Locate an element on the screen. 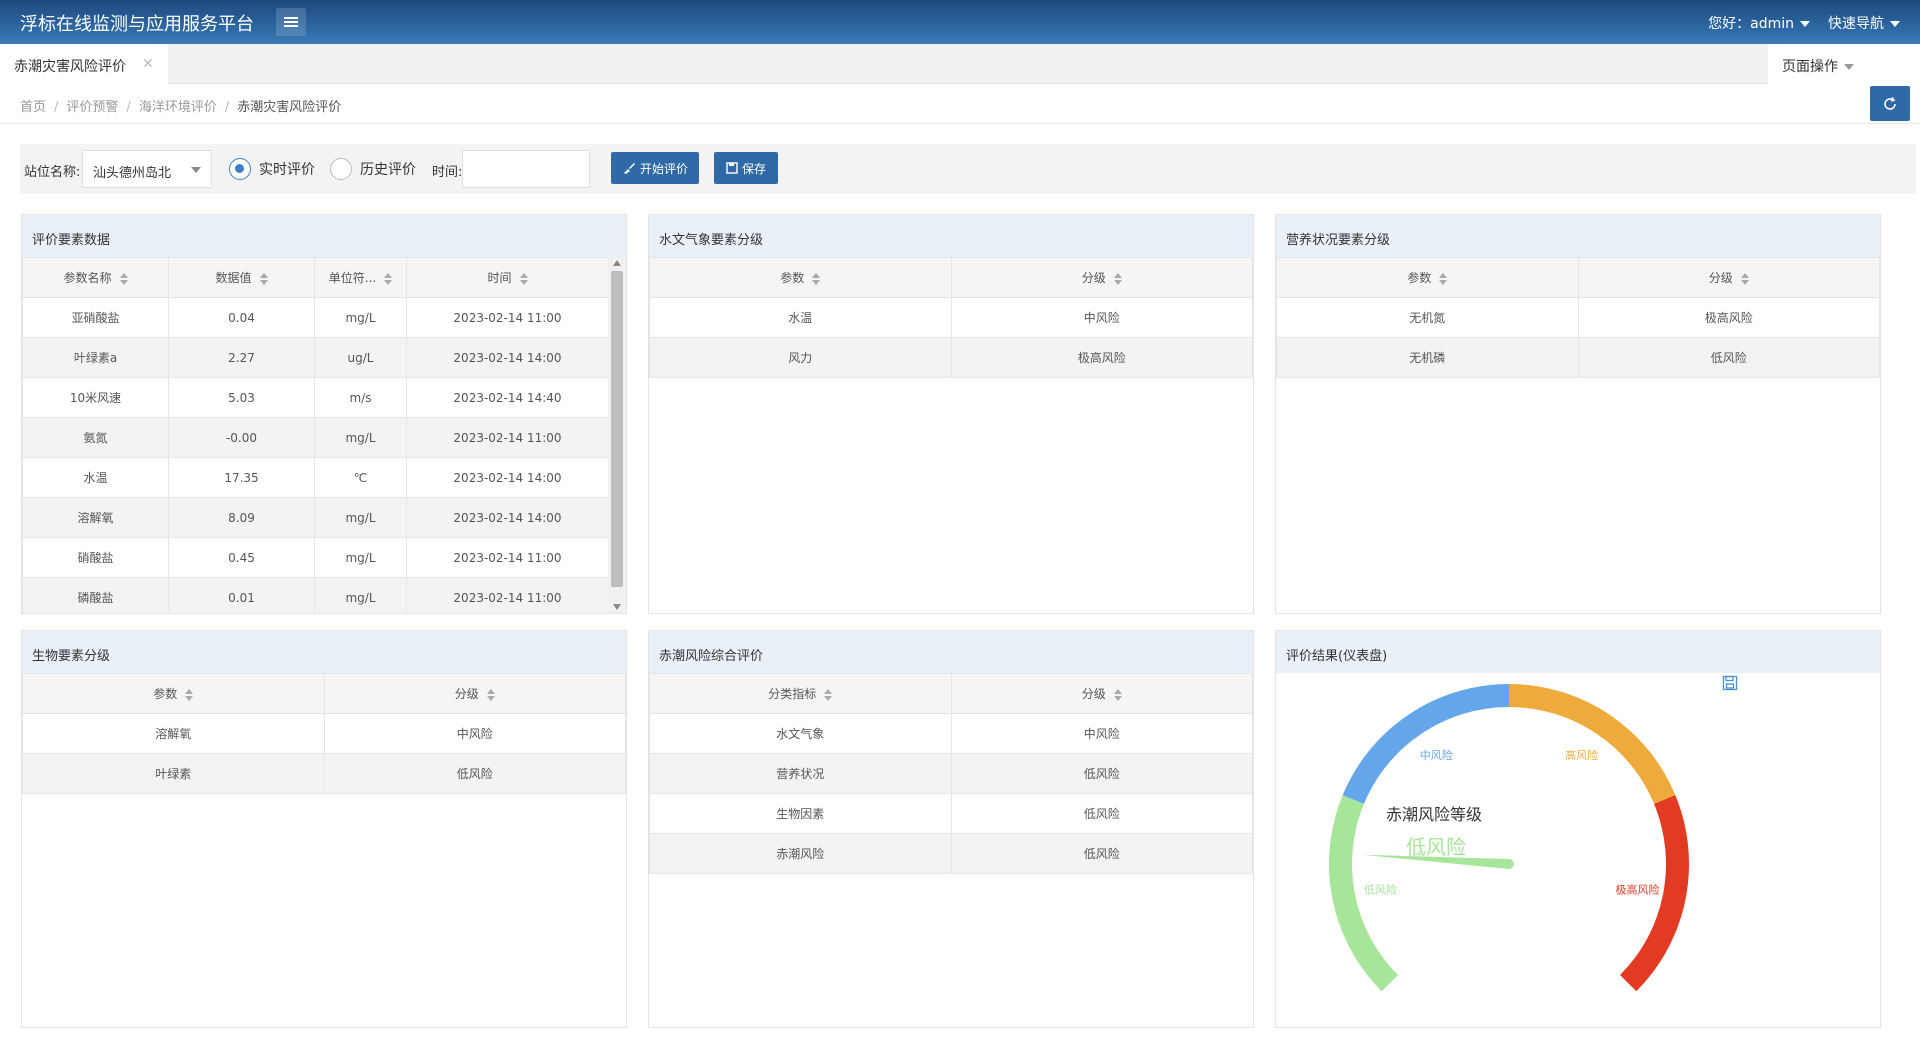  table-row: 无机氮 极高风险 is located at coordinates (1578, 317).